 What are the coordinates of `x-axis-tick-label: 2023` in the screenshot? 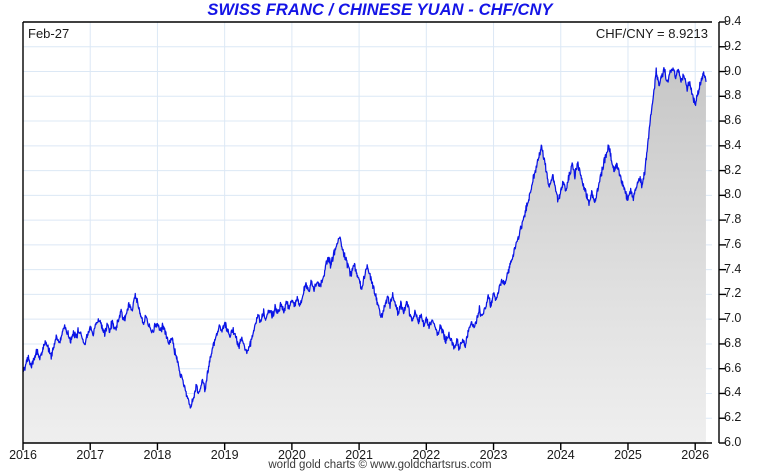 It's located at (493, 455).